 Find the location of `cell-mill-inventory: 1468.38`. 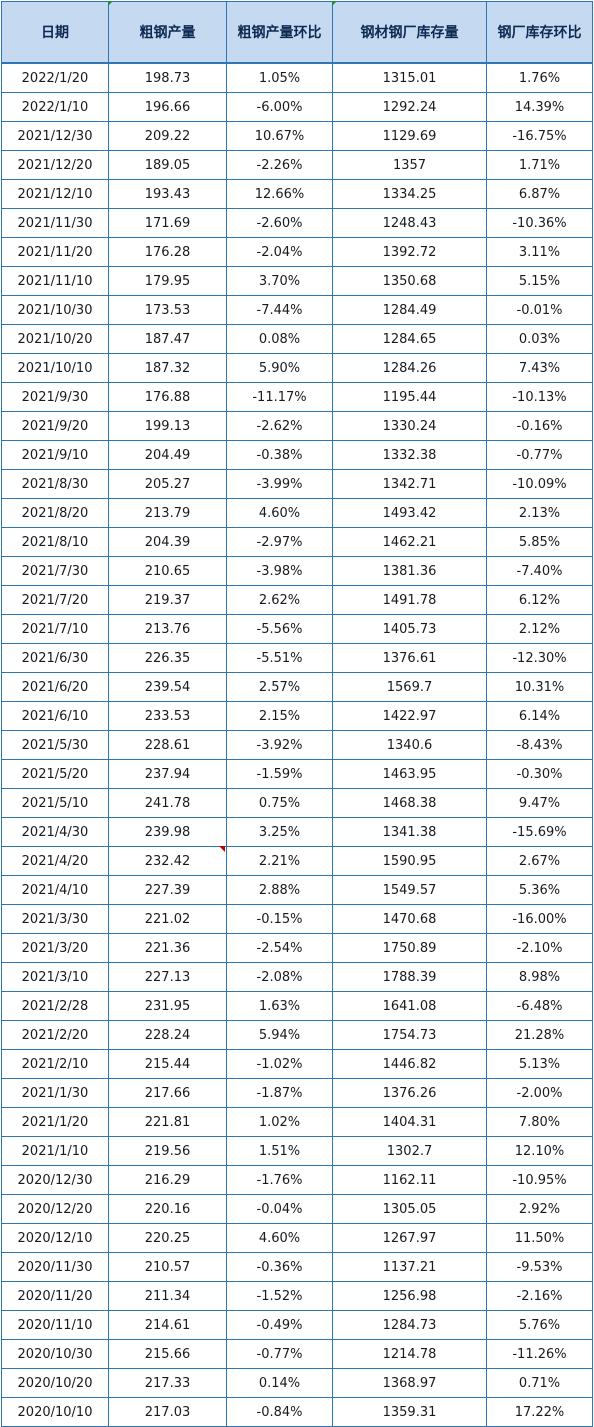

cell-mill-inventory: 1468.38 is located at coordinates (409, 803).